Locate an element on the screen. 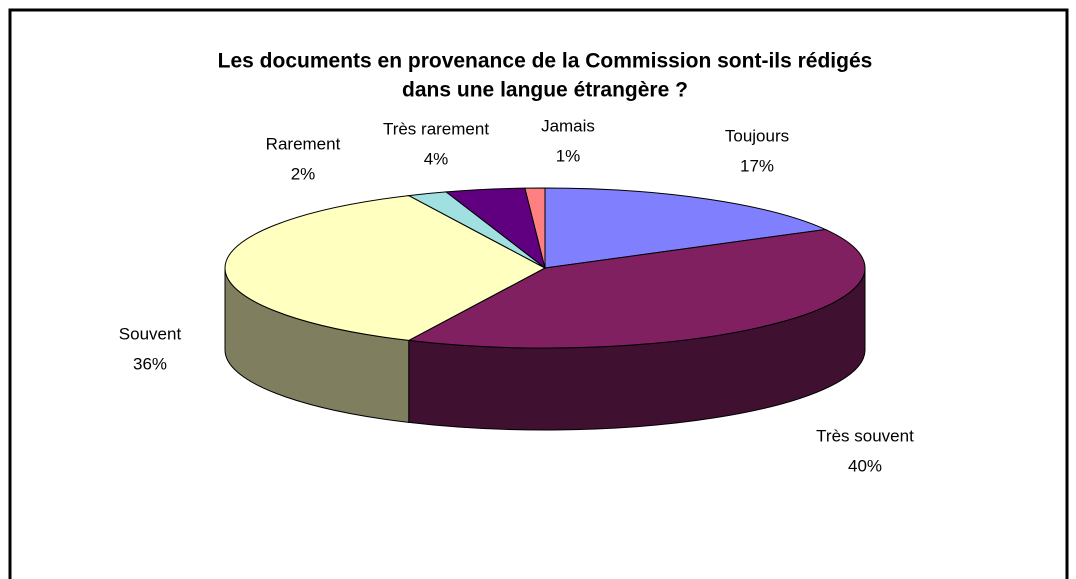  slice-value-label: 17% is located at coordinates (757, 165).